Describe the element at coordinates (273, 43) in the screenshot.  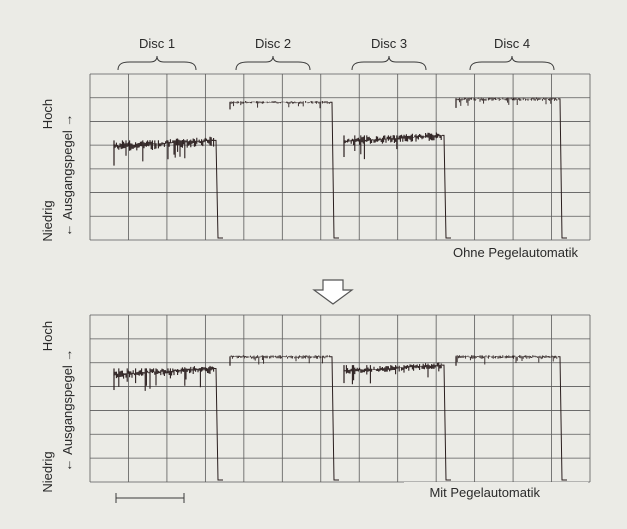
I see `disc-label-2: Disc 2` at that location.